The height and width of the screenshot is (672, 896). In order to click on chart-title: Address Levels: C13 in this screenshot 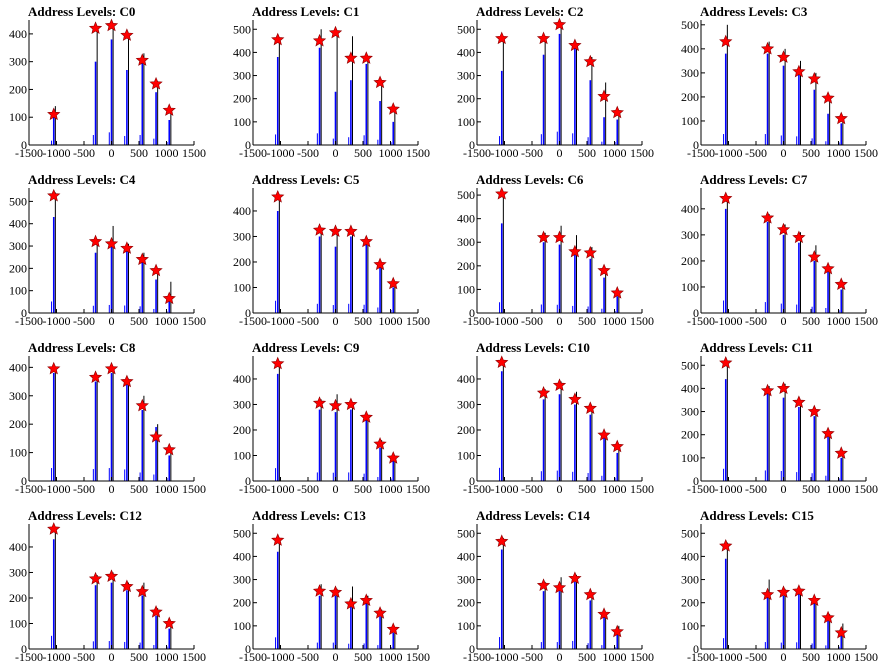, I will do `click(309, 515)`.